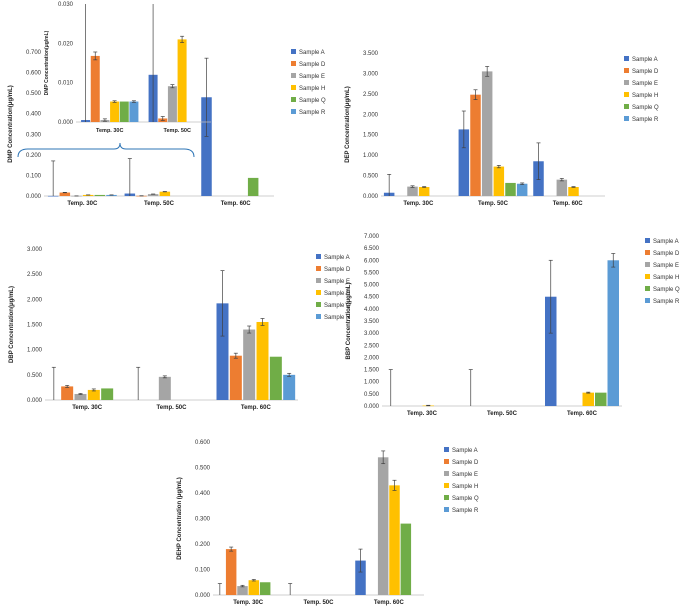 The image size is (684, 609). Describe the element at coordinates (203, 545) in the screenshot. I see `y-tick-label: 0.200` at that location.